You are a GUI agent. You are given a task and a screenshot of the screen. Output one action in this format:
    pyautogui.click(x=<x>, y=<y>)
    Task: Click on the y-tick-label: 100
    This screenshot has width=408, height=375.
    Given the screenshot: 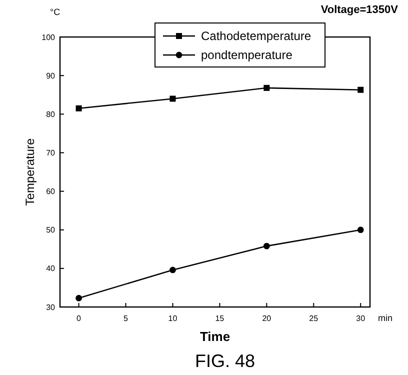 What is the action you would take?
    pyautogui.click(x=49, y=37)
    